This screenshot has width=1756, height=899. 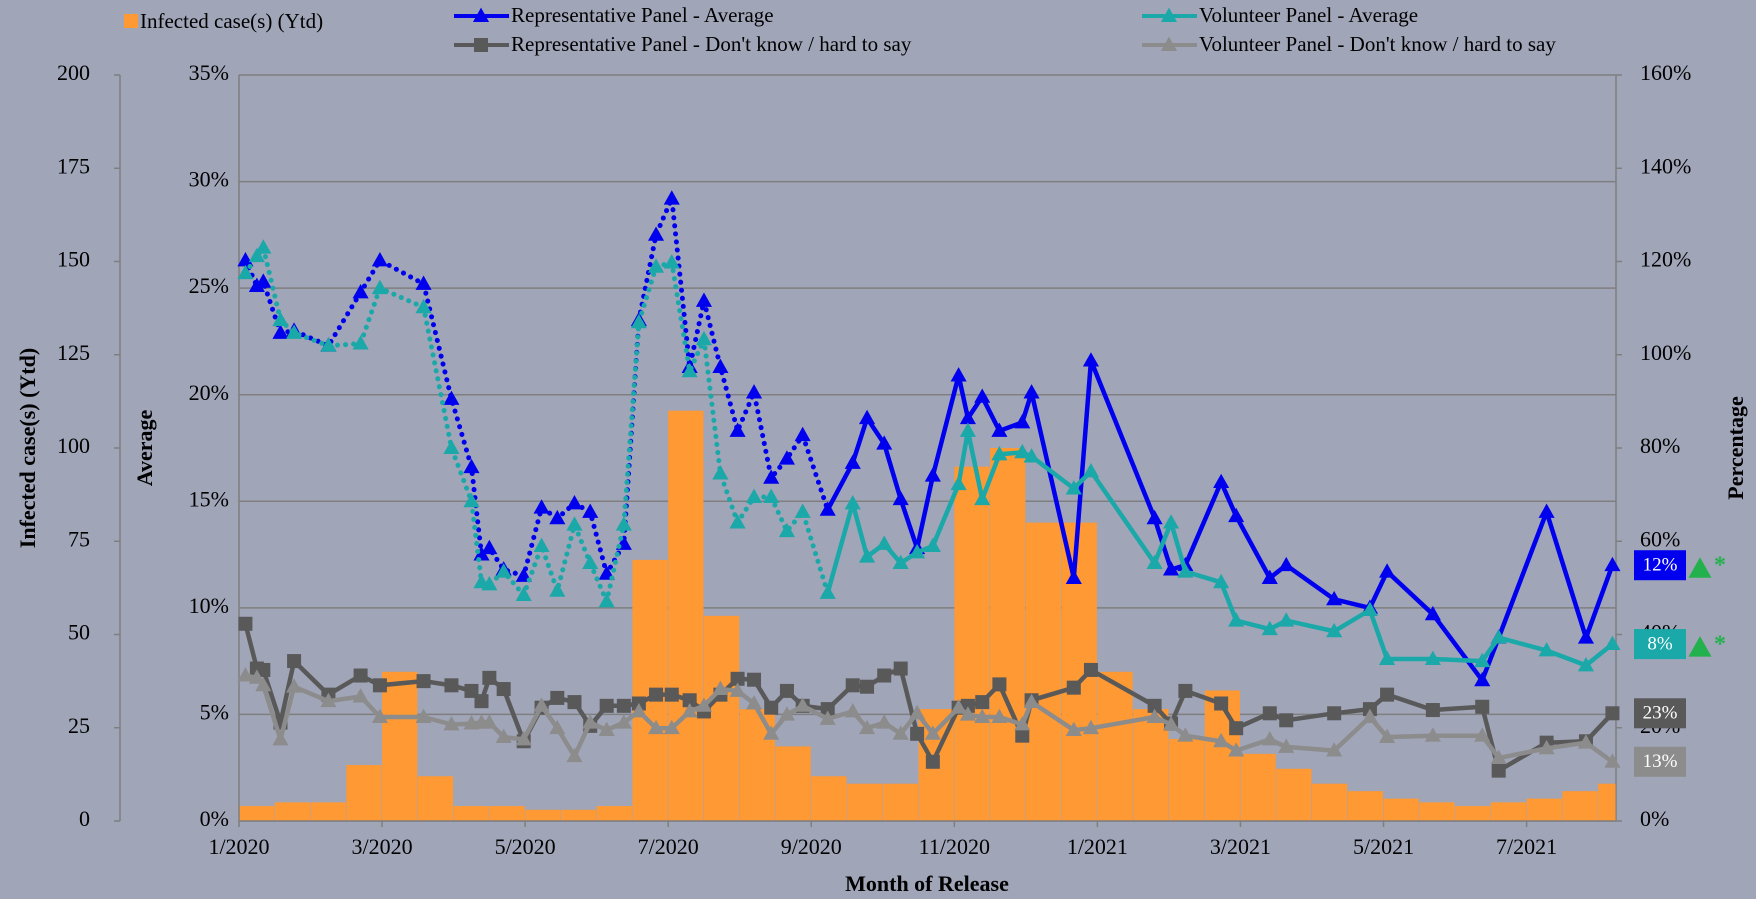 I want to click on y-tick-label: 10%, so click(x=209, y=605).